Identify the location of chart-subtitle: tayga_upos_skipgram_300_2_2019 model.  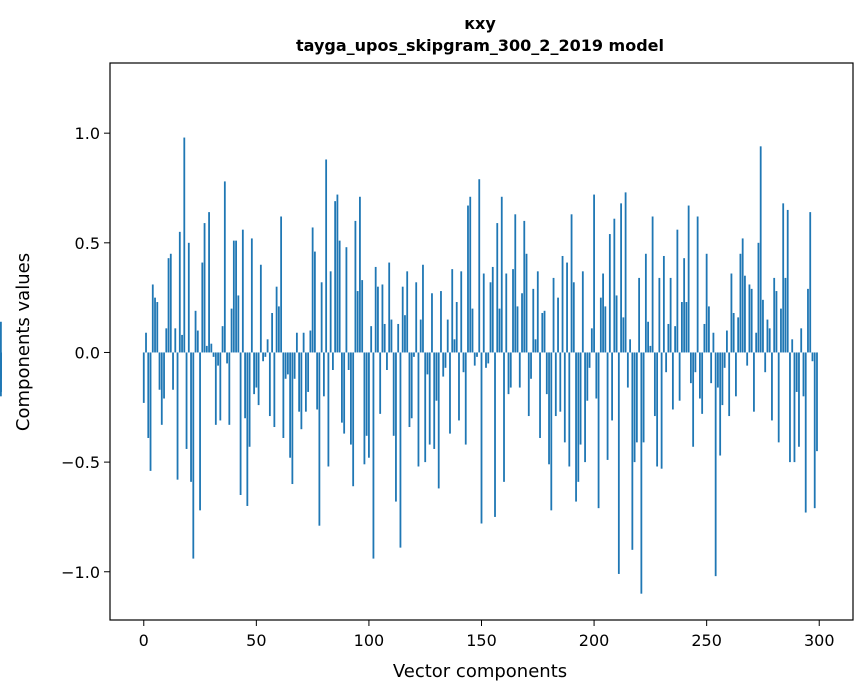
(480, 45).